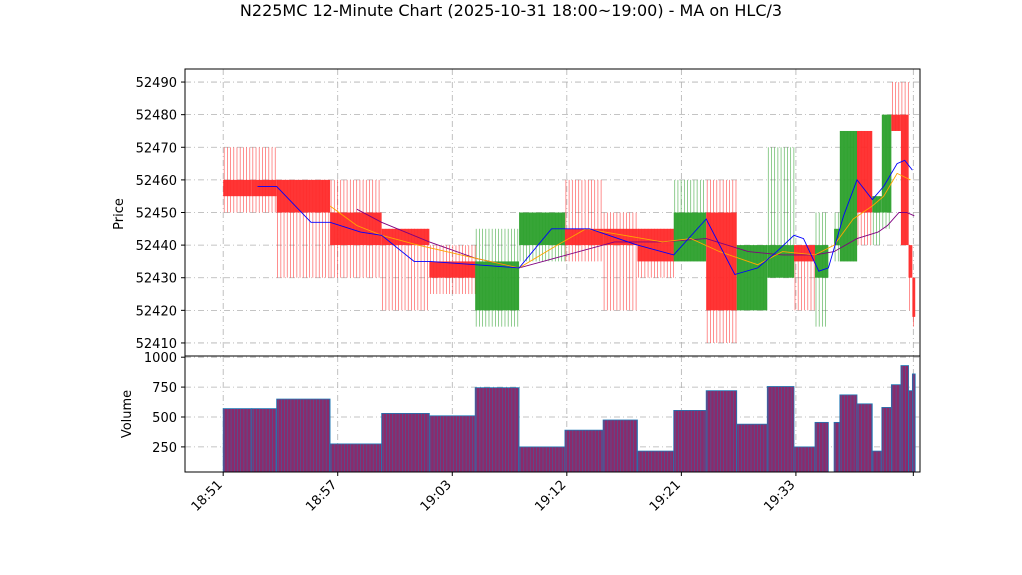 The image size is (1022, 575). Describe the element at coordinates (119, 214) in the screenshot. I see `price-axis-label: Price` at that location.